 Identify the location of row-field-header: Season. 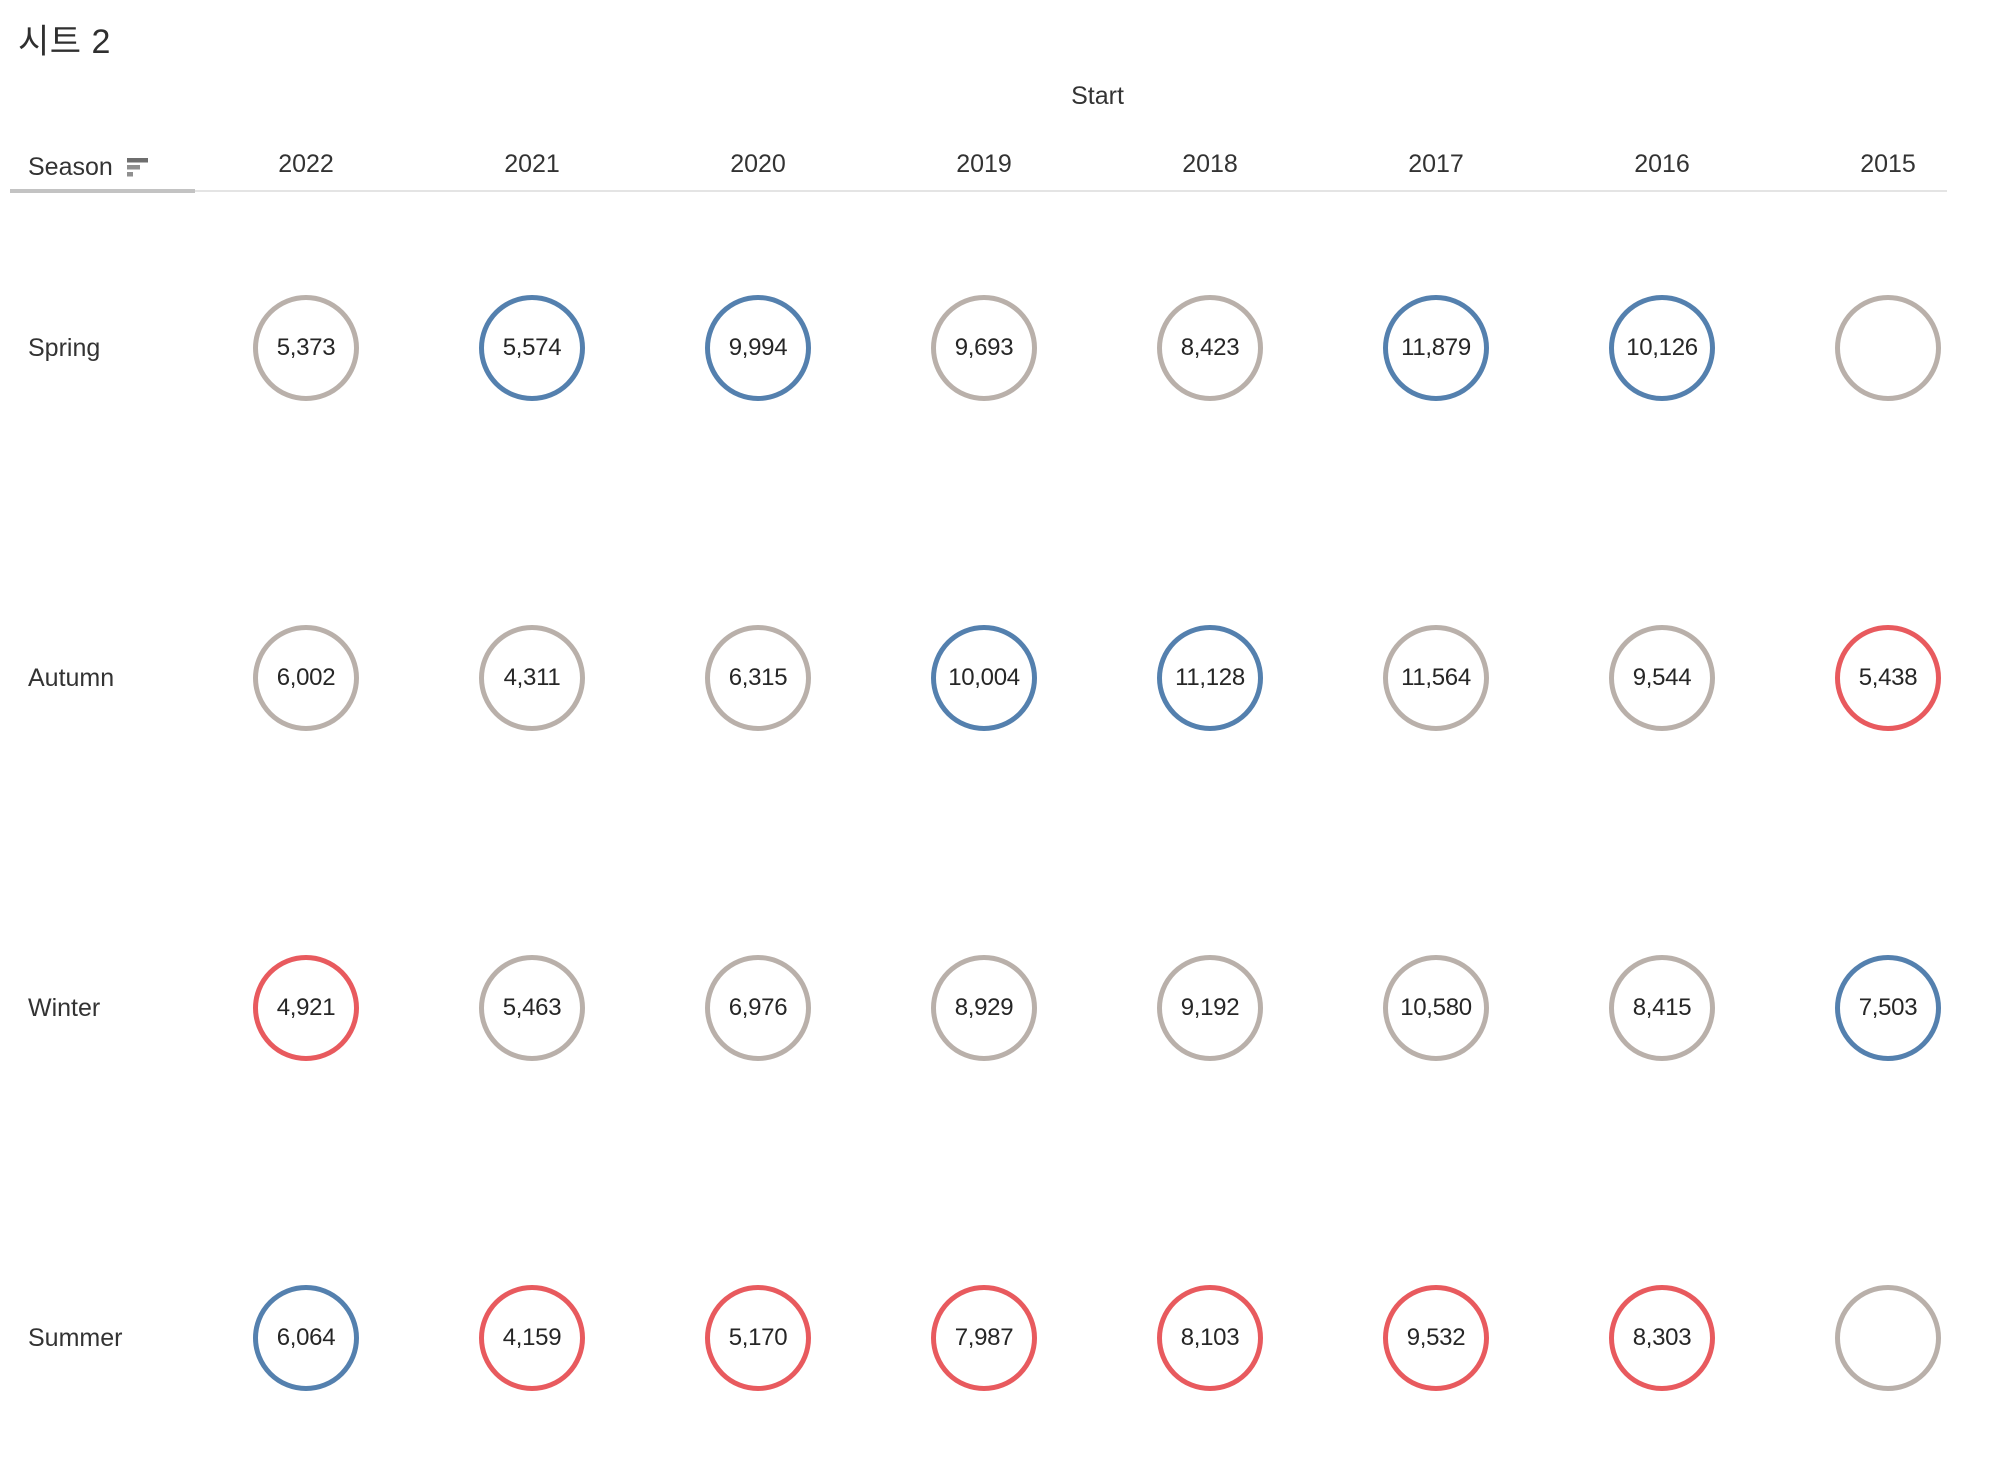
(88, 167).